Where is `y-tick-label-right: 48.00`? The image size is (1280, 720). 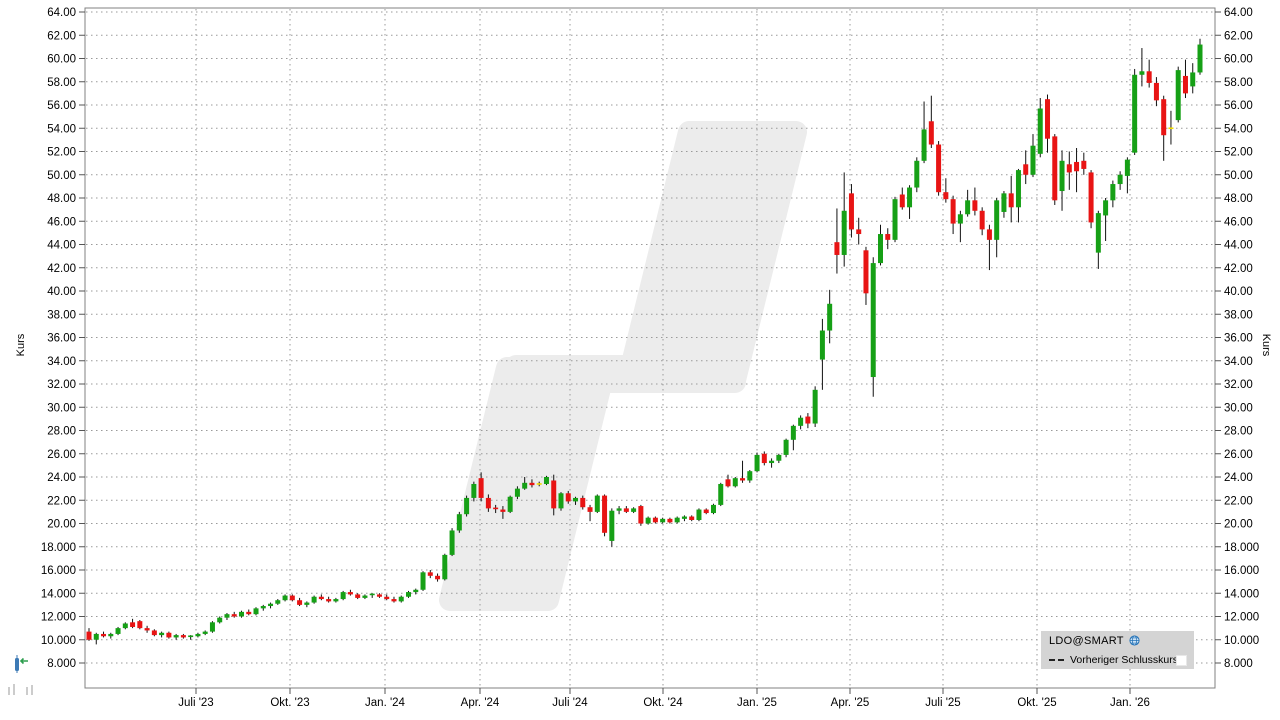
y-tick-label-right: 48.00 is located at coordinates (1238, 199).